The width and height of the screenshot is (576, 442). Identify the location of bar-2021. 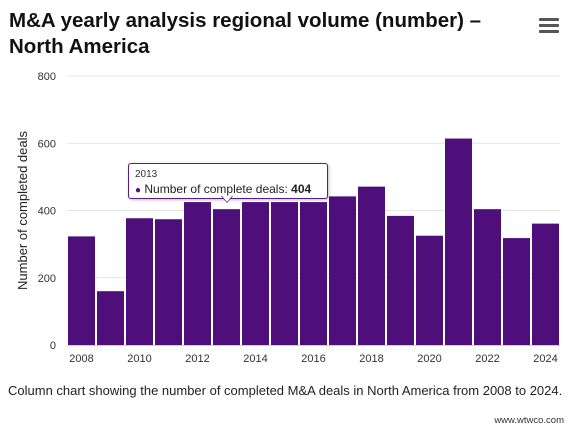
(458, 241).